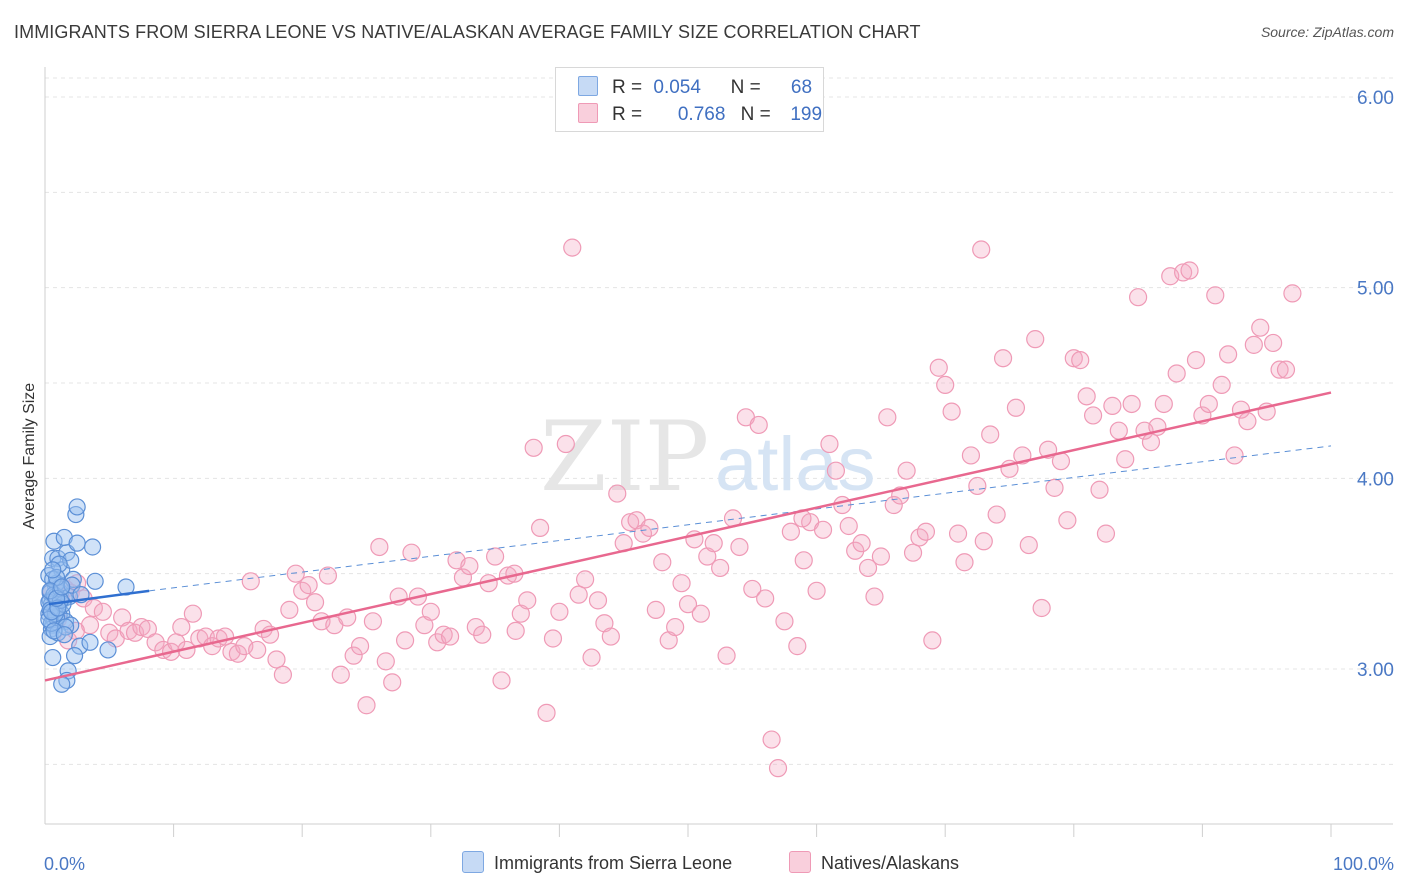 The image size is (1406, 892). I want to click on bottom-legend-item-natives: Natives/Alaskans, so click(874, 862).